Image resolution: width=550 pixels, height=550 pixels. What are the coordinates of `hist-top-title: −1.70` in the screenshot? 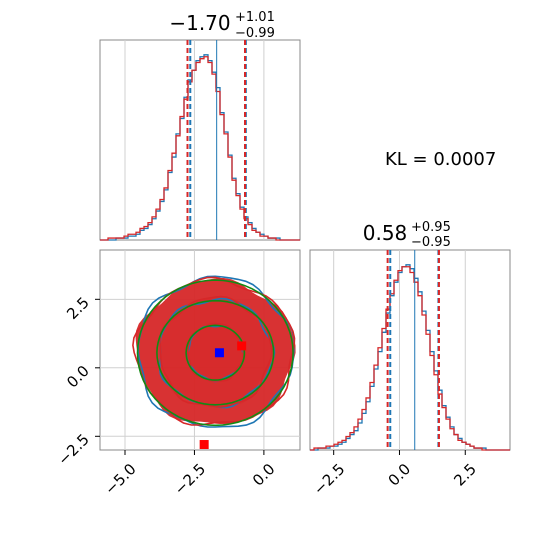 It's located at (199, 23).